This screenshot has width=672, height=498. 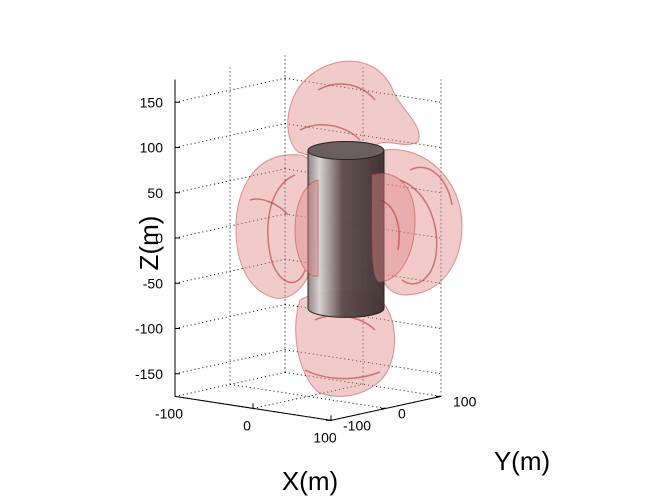 I want to click on cylinder, so click(x=346, y=229).